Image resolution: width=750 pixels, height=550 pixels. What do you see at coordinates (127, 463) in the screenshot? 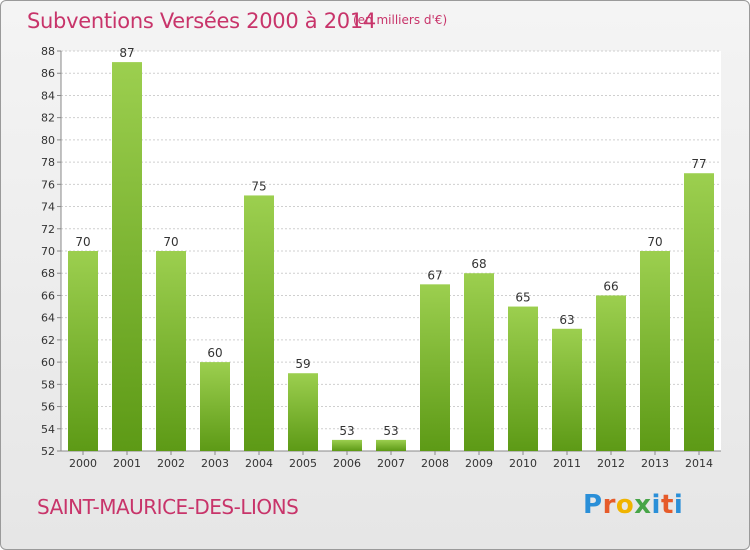
I see `x-tick-label: 2001` at bounding box center [127, 463].